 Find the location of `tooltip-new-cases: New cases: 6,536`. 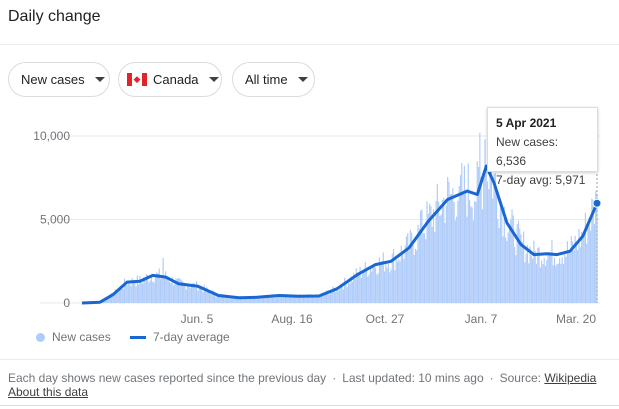

tooltip-new-cases: New cases: 6,536 is located at coordinates (542, 152).